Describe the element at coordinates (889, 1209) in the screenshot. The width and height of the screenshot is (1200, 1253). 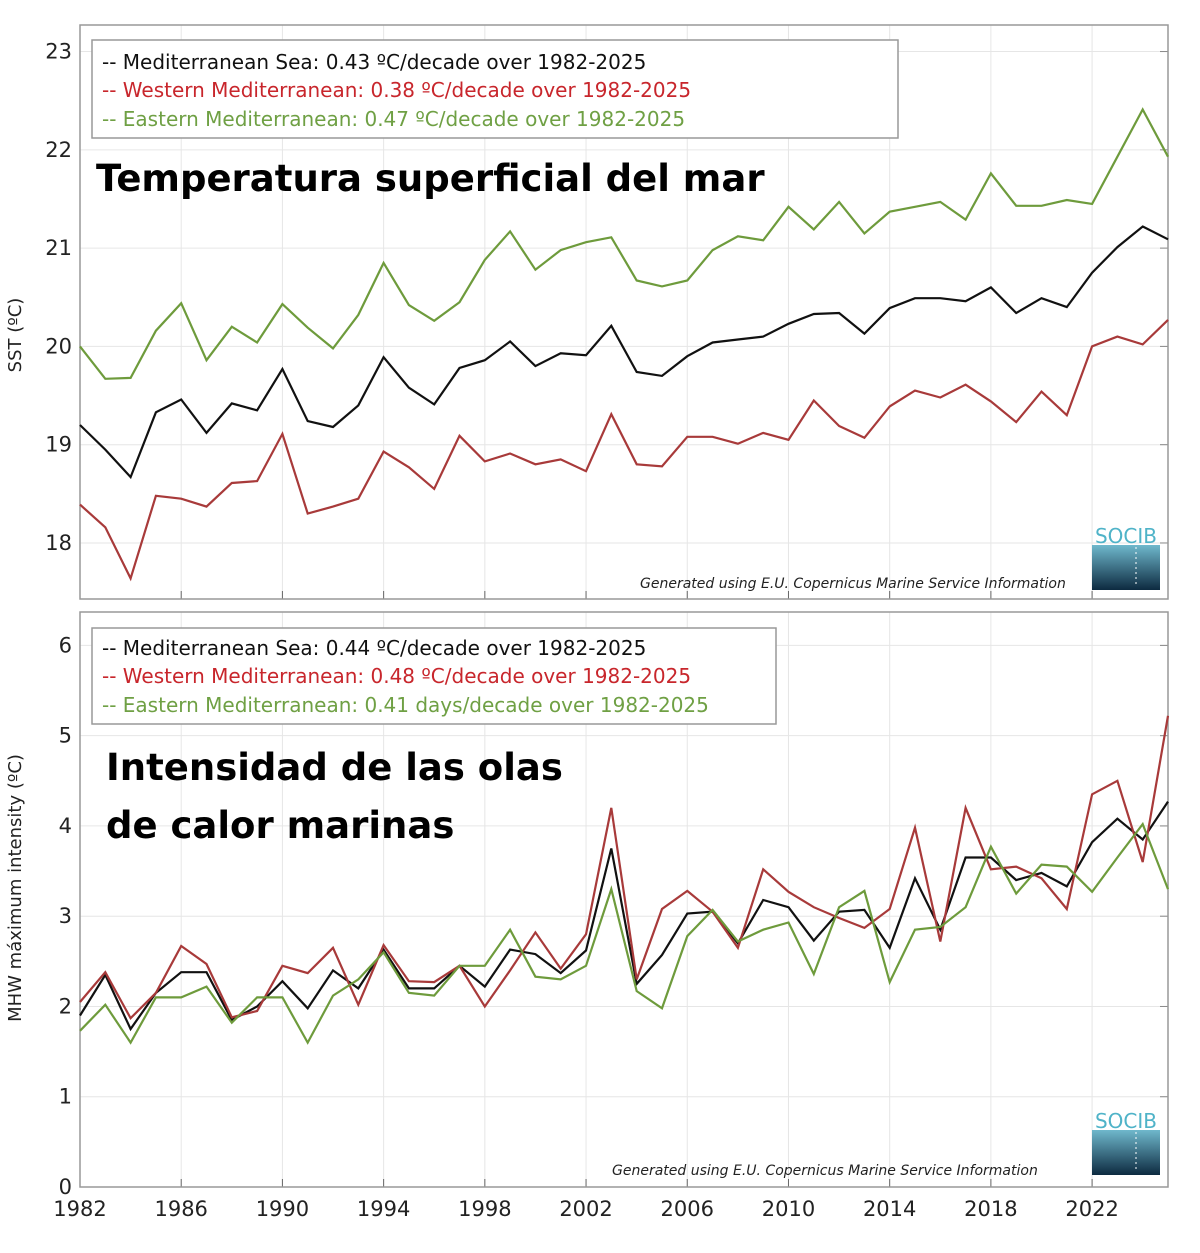
I see `x-tick-label: 2014` at that location.